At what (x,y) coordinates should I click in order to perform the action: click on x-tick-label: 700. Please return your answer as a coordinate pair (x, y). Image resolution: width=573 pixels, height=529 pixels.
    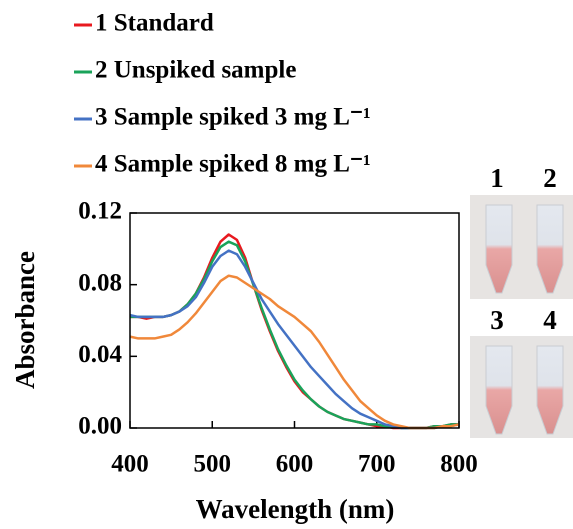
    Looking at the image, I should click on (377, 464).